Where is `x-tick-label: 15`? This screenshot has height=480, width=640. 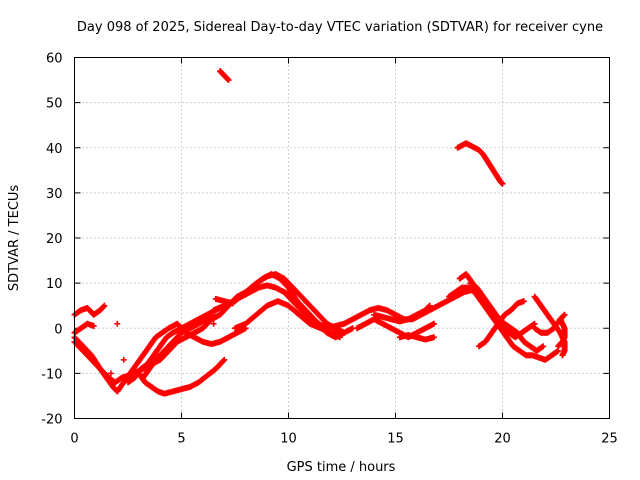 x-tick-label: 15 is located at coordinates (395, 439).